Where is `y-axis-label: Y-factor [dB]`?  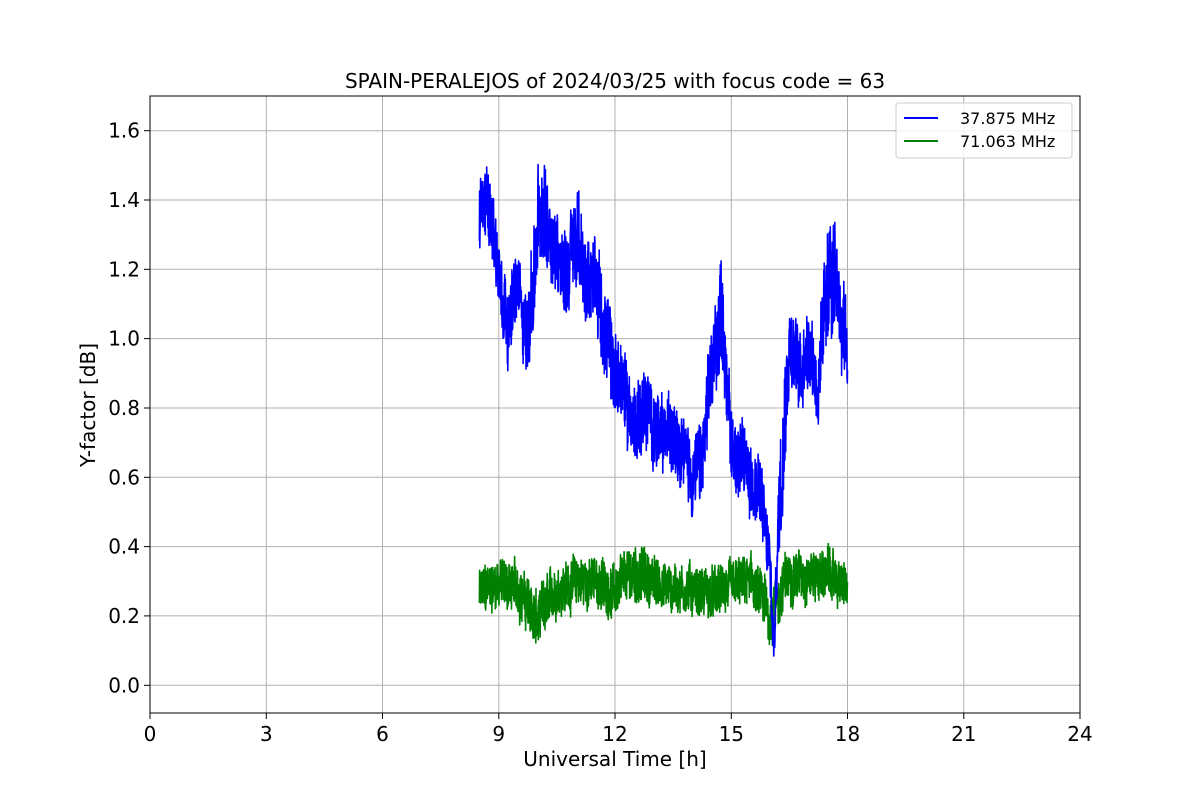
y-axis-label: Y-factor [dB] is located at coordinates (88, 405).